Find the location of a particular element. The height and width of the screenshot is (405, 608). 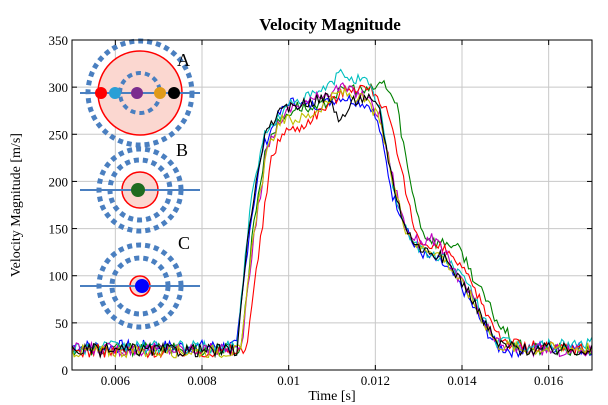

y-tick-label: 350 is located at coordinates (59, 40).